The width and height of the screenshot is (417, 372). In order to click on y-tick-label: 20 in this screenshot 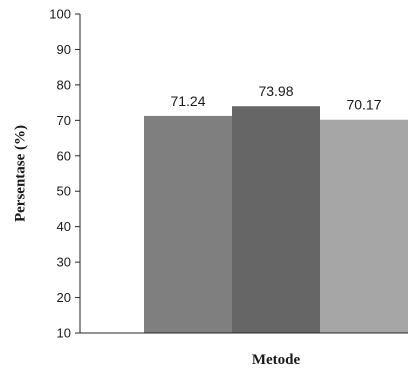, I will do `click(64, 297)`.